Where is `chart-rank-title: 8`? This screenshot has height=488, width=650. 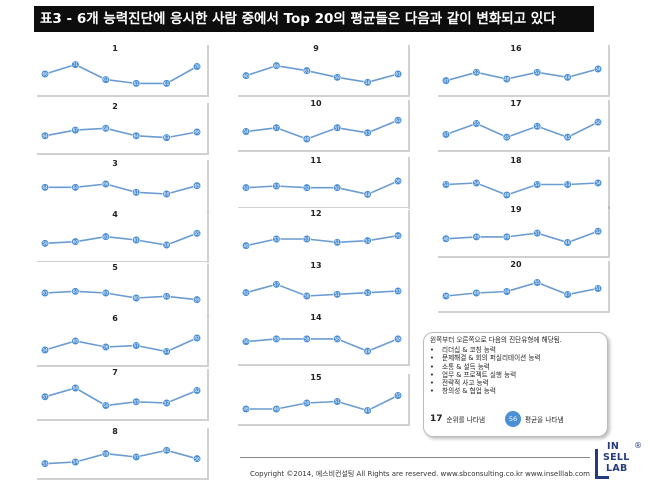
chart-rank-title: 8 is located at coordinates (115, 431).